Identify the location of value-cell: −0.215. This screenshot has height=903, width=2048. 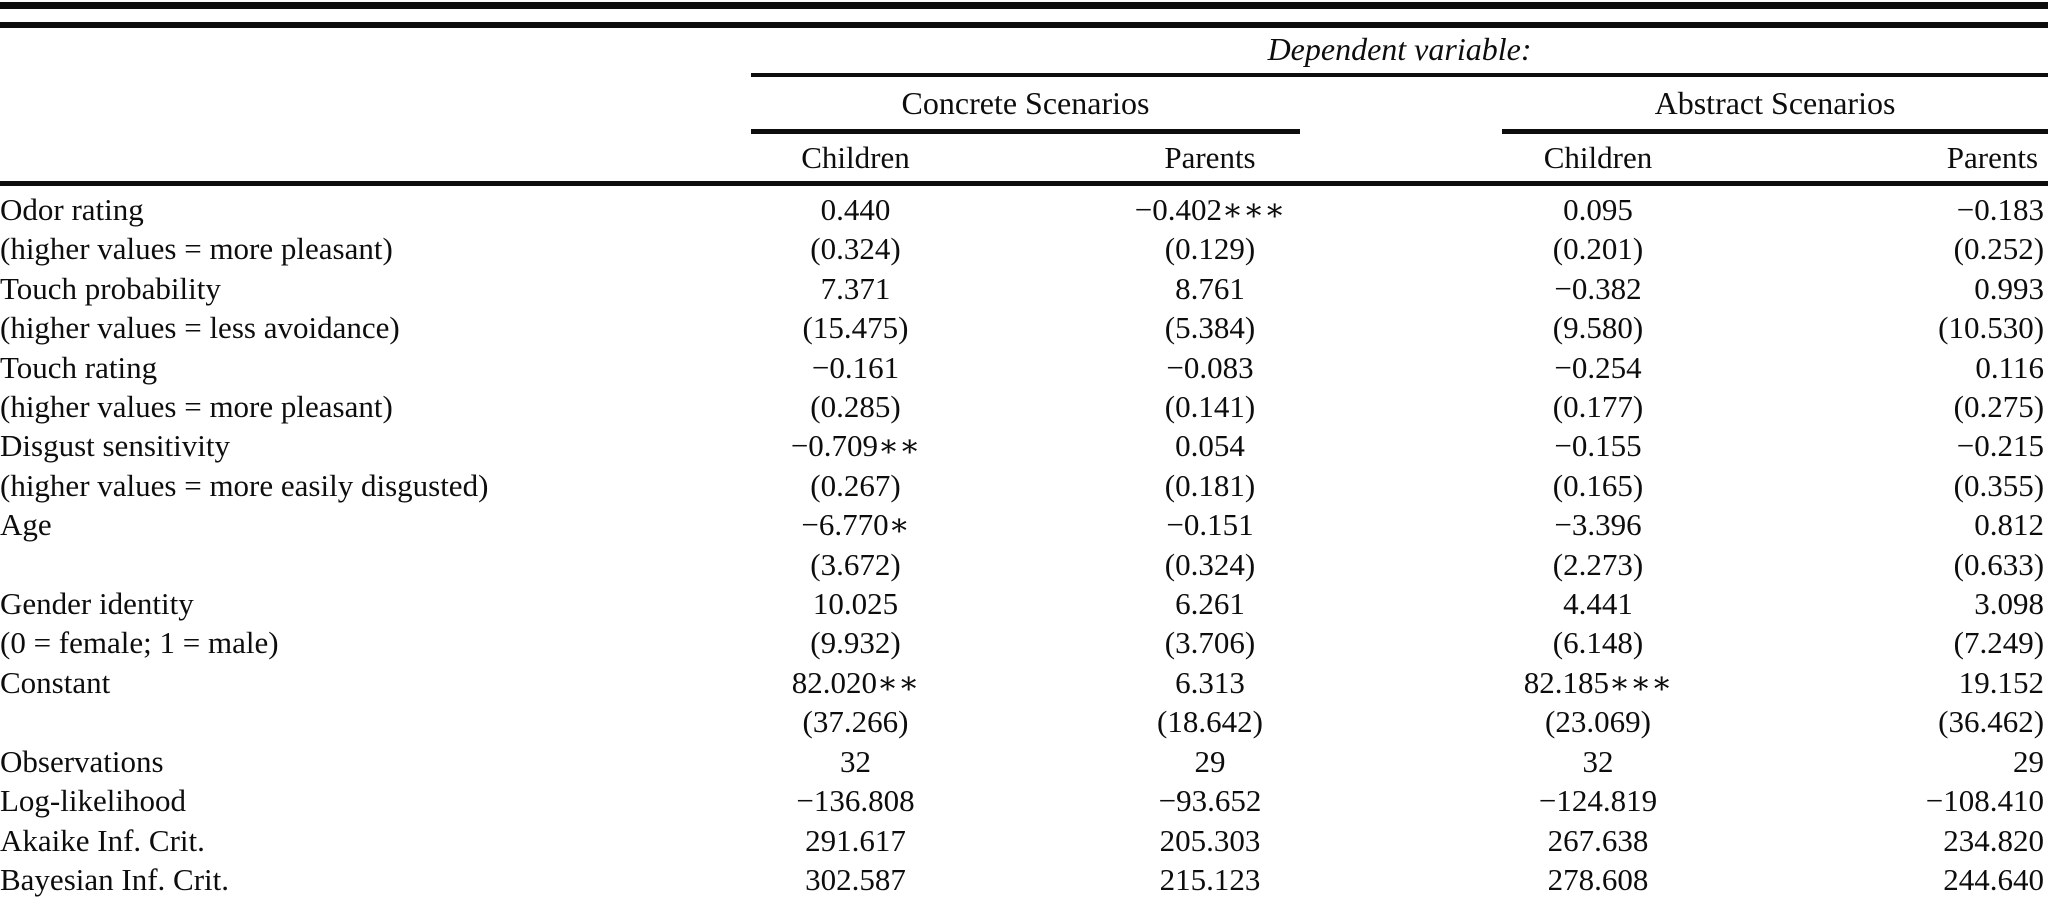
(2000, 446).